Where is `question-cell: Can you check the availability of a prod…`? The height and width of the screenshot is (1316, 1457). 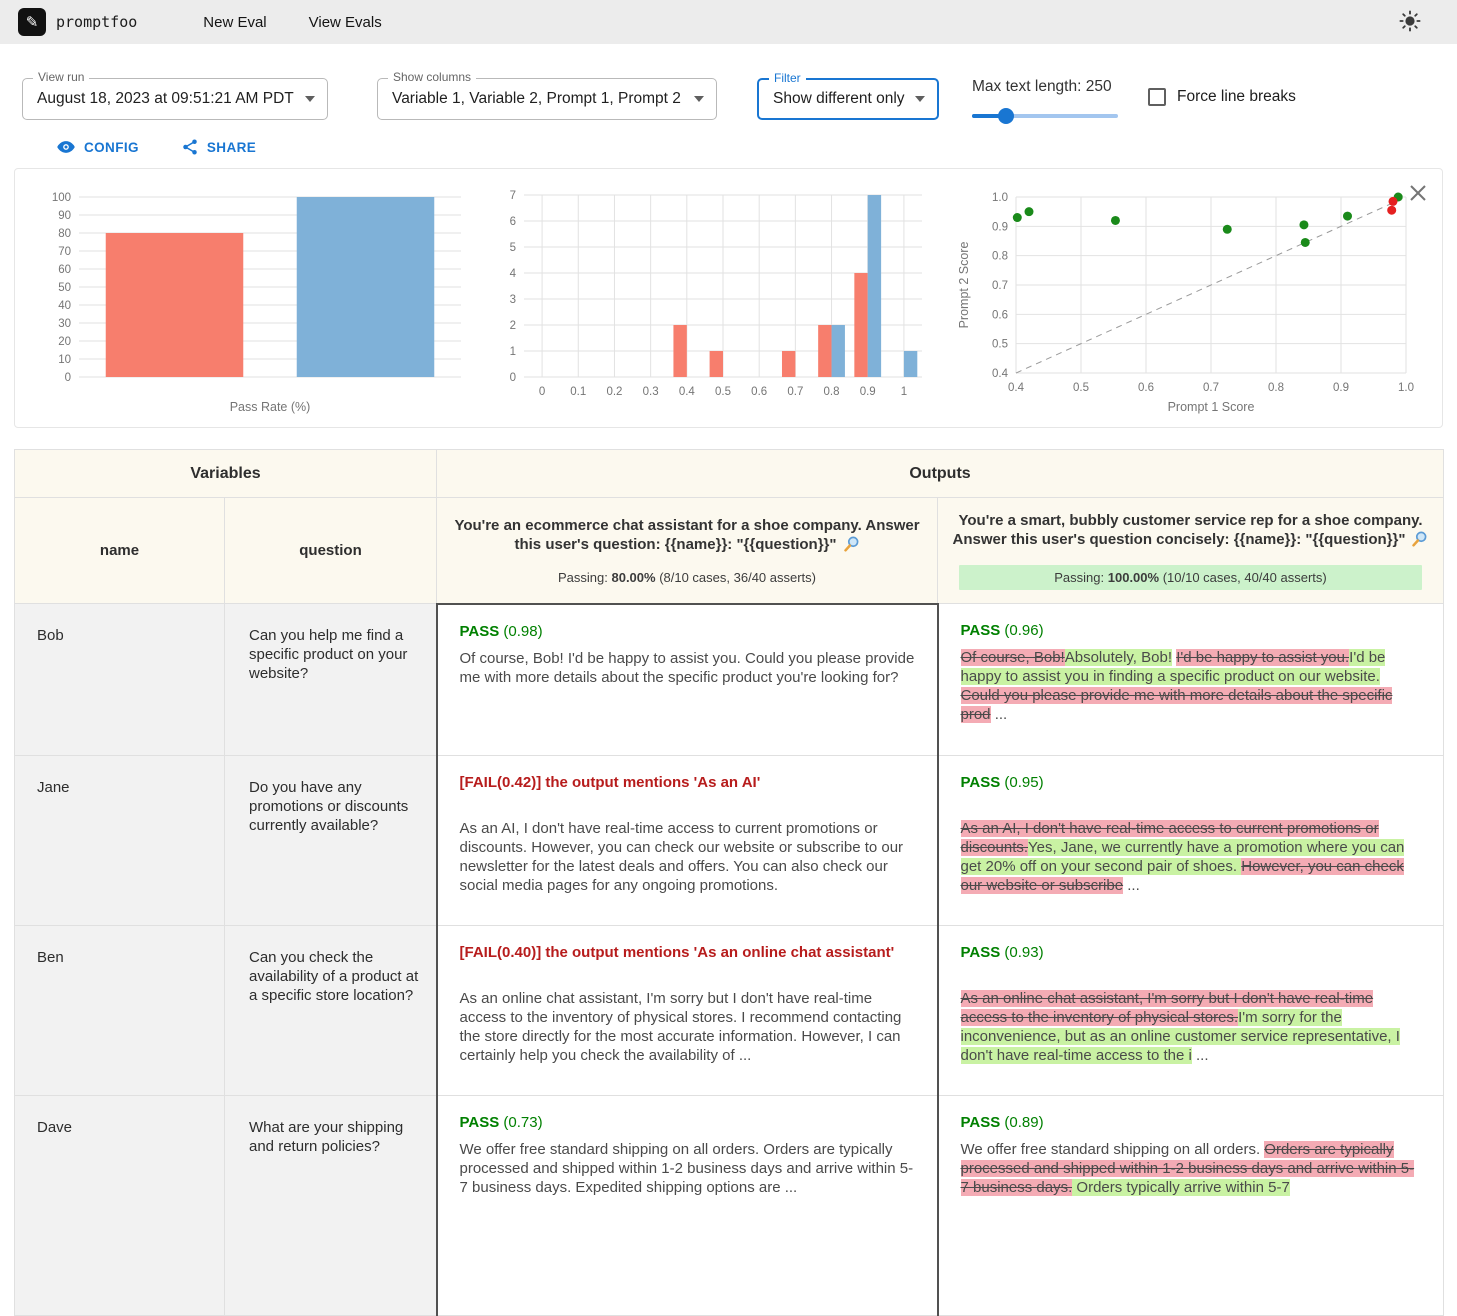
question-cell: Can you check the availability of a prod… is located at coordinates (330, 1010).